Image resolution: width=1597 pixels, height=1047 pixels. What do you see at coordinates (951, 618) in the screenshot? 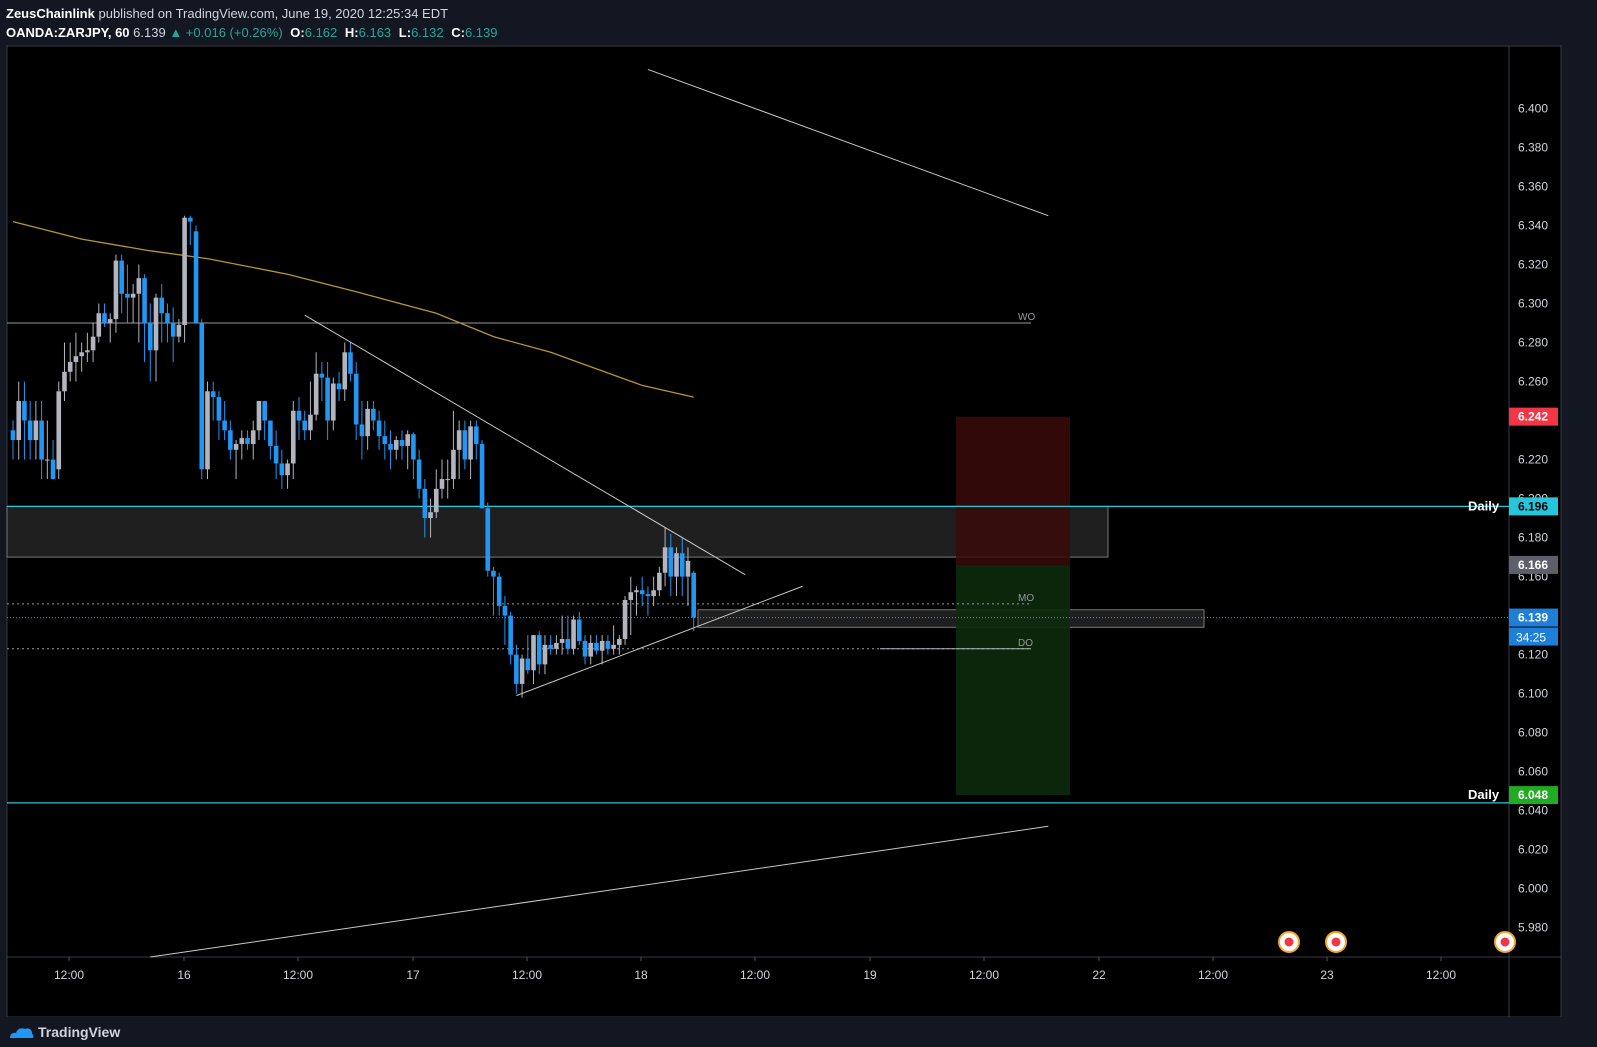
I see `support-zone` at bounding box center [951, 618].